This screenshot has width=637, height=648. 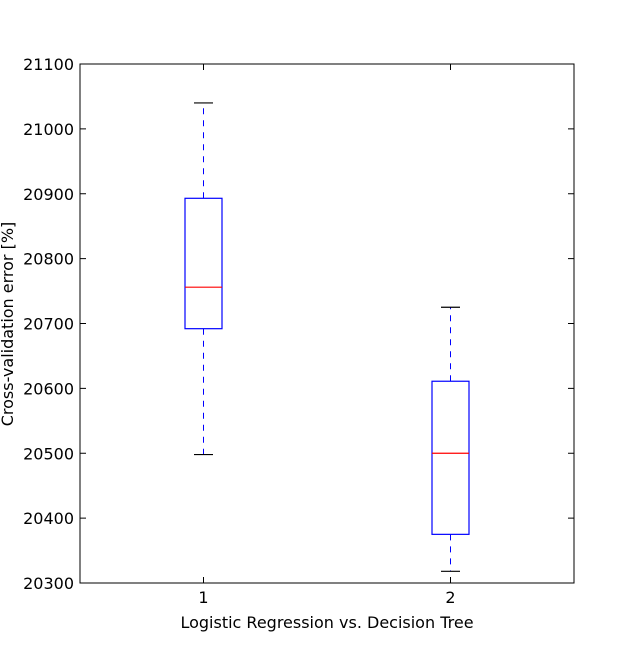 What do you see at coordinates (450, 597) in the screenshot?
I see `x-tick-label: 2` at bounding box center [450, 597].